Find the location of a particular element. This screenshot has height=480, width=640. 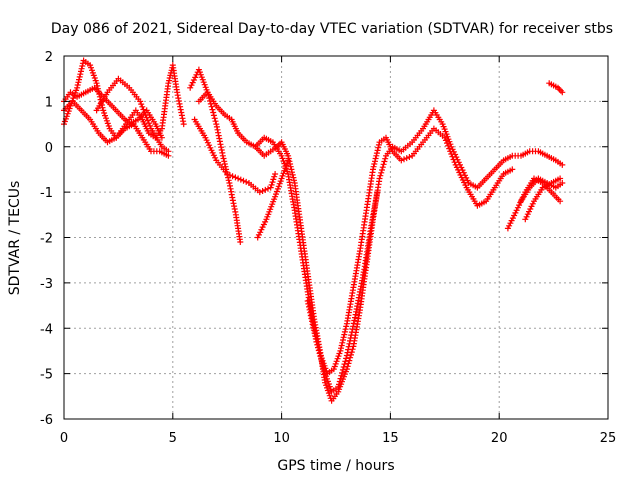

y-tick-label: 0 is located at coordinates (49, 148).